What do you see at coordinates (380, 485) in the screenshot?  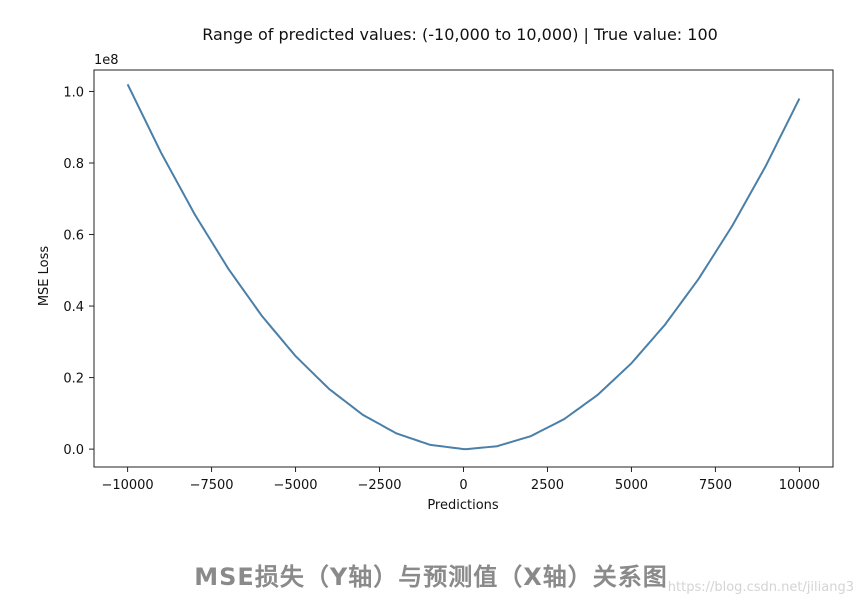 I see `x-tick-label: −2500` at bounding box center [380, 485].